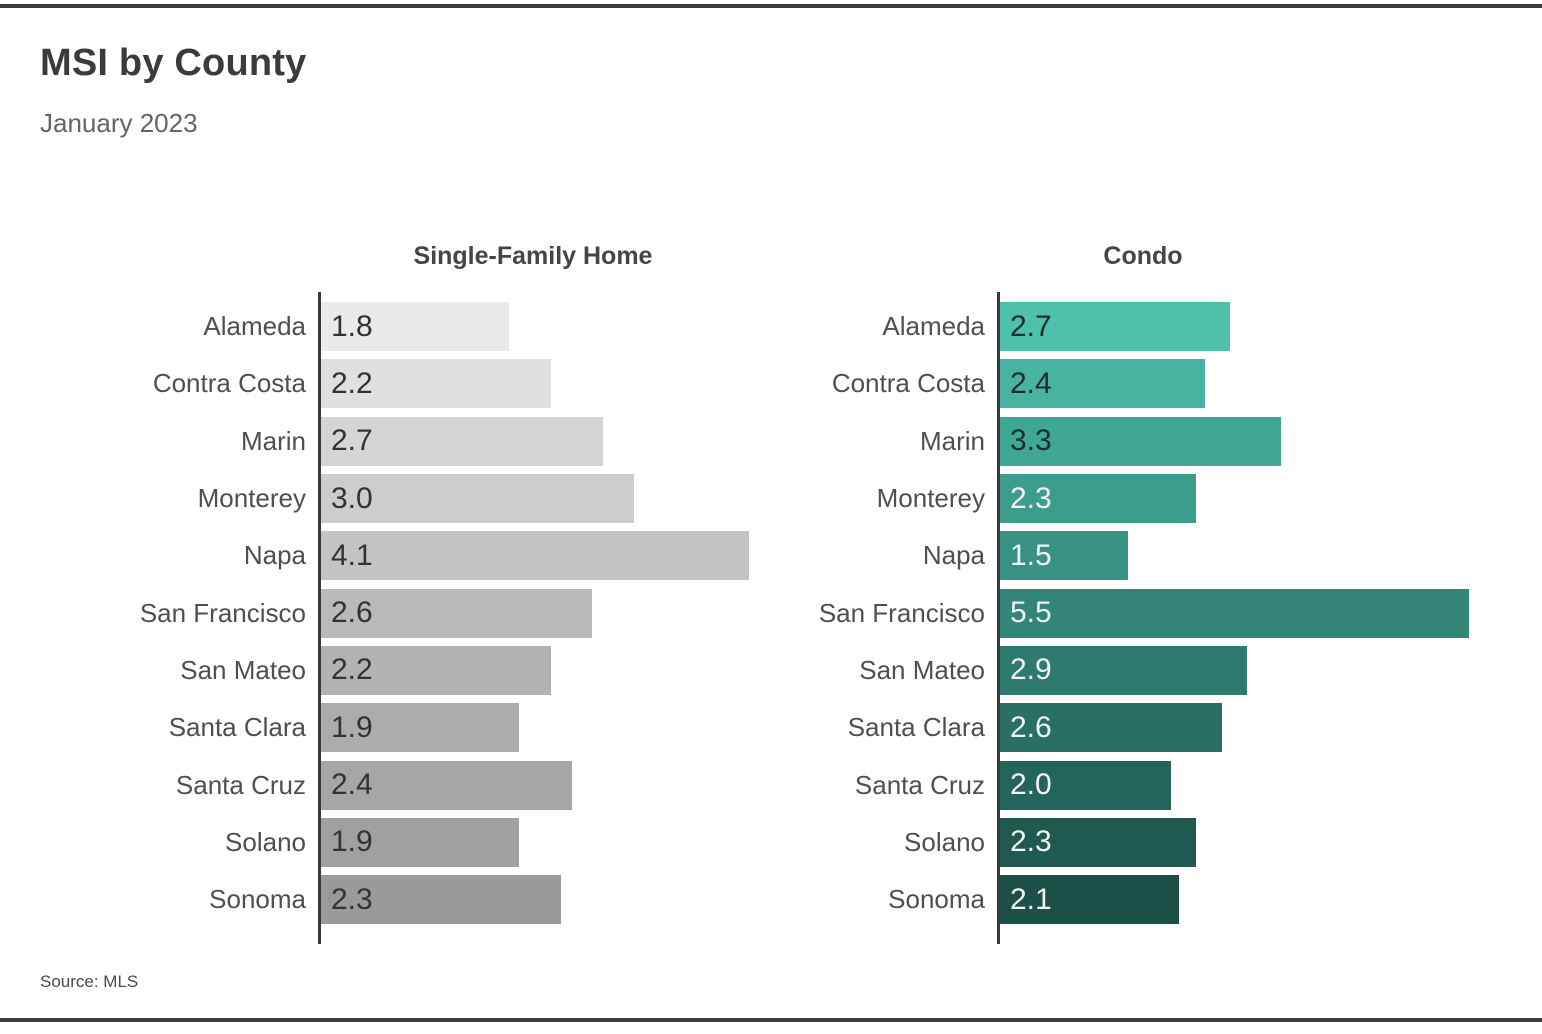  What do you see at coordinates (119, 123) in the screenshot?
I see `page-subtitle: January 2023` at bounding box center [119, 123].